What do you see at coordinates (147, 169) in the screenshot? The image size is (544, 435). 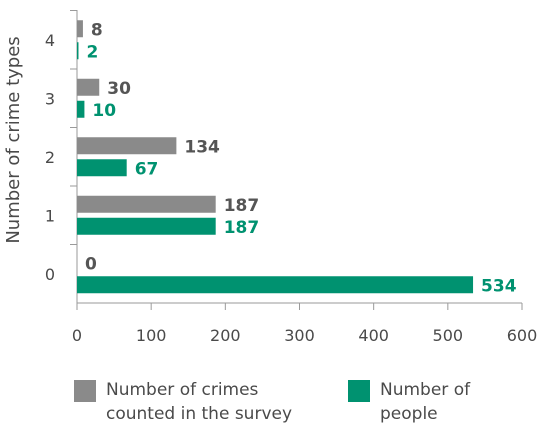 I see `data-label-people: 67` at bounding box center [147, 169].